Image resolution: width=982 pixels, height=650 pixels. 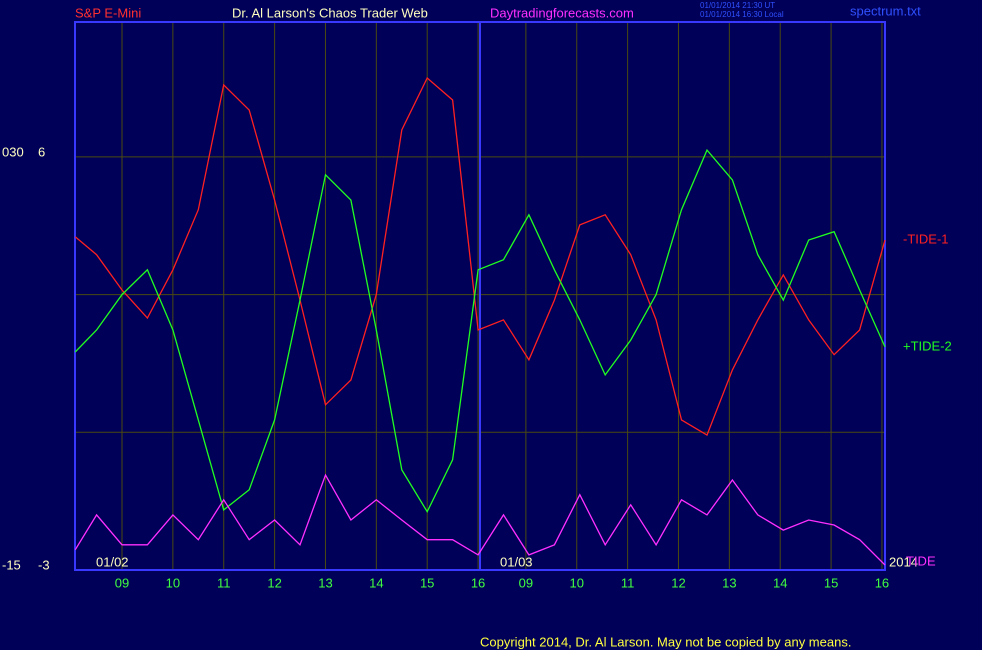 I want to click on series-line, so click(x=480, y=519).